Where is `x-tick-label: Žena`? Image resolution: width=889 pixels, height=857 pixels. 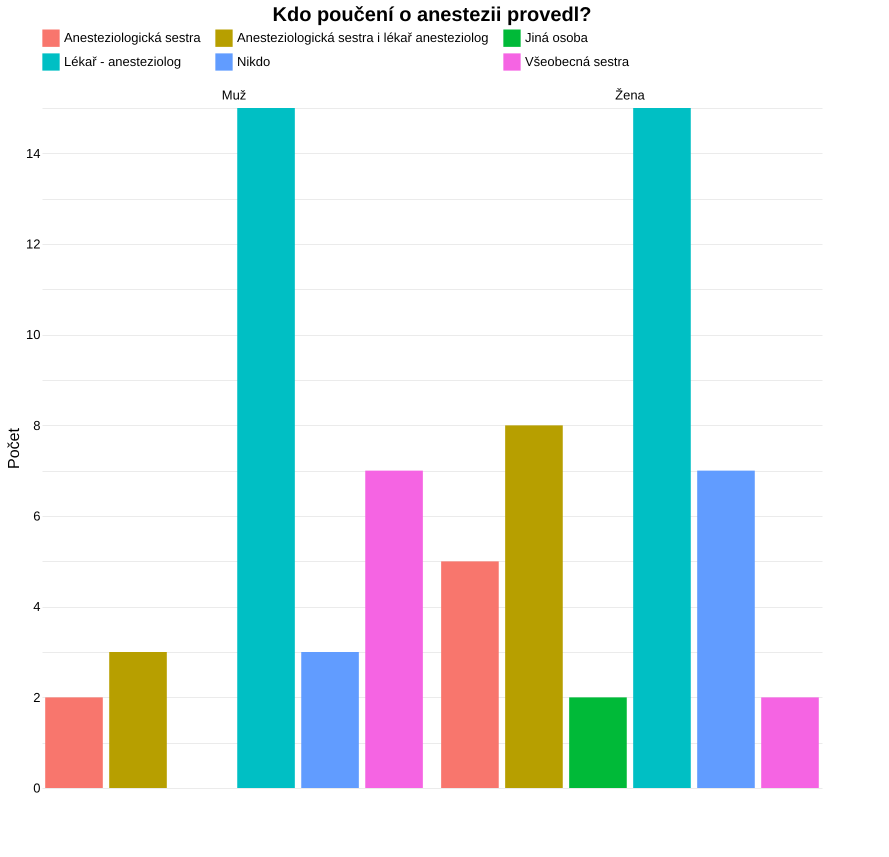 x-tick-label: Žena is located at coordinates (630, 95).